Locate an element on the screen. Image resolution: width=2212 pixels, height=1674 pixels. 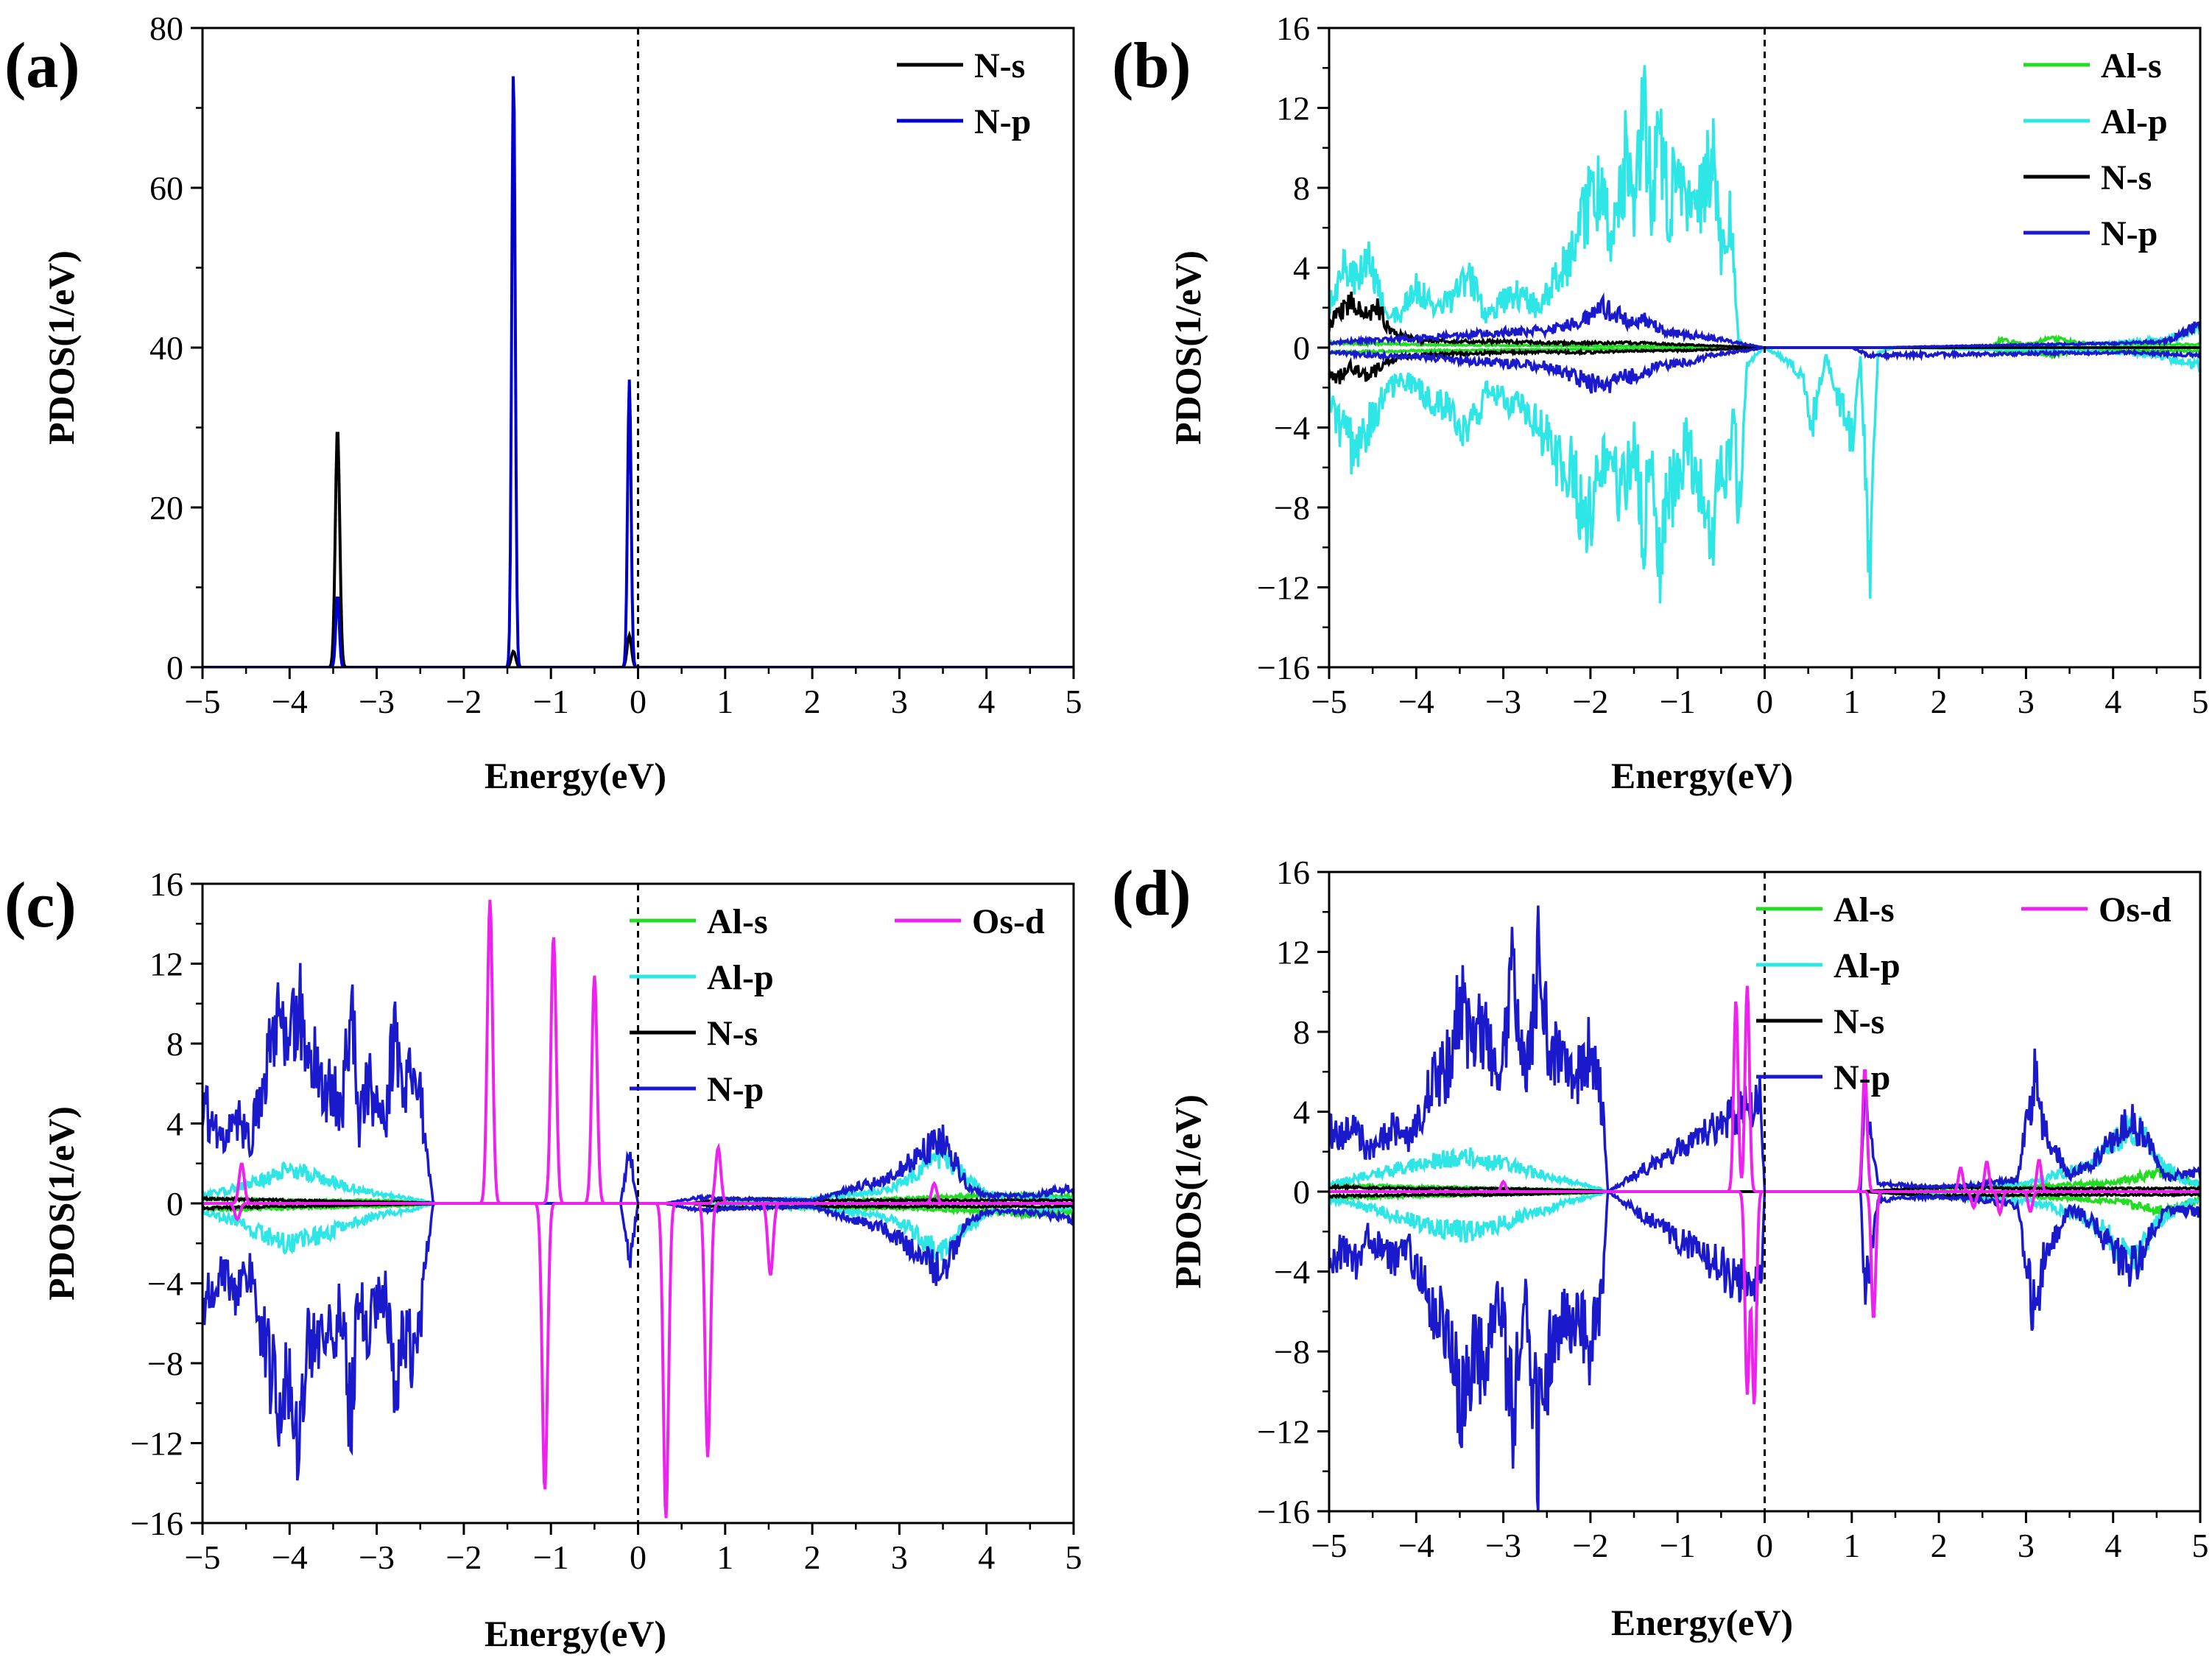
legend: N-s N-p is located at coordinates (964, 93).